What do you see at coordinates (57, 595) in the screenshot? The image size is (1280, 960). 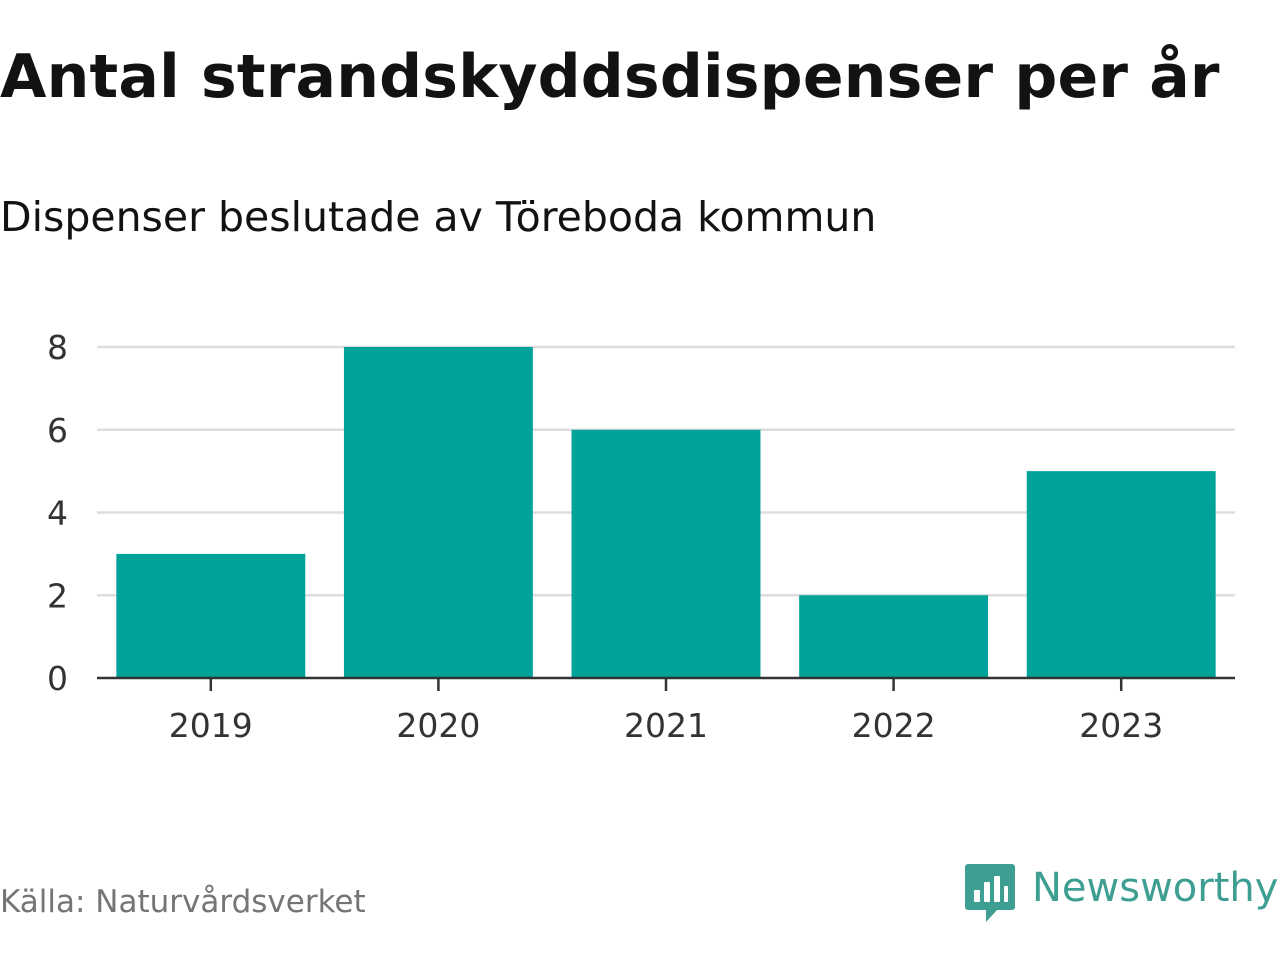 I see `y-tick-label: 2` at bounding box center [57, 595].